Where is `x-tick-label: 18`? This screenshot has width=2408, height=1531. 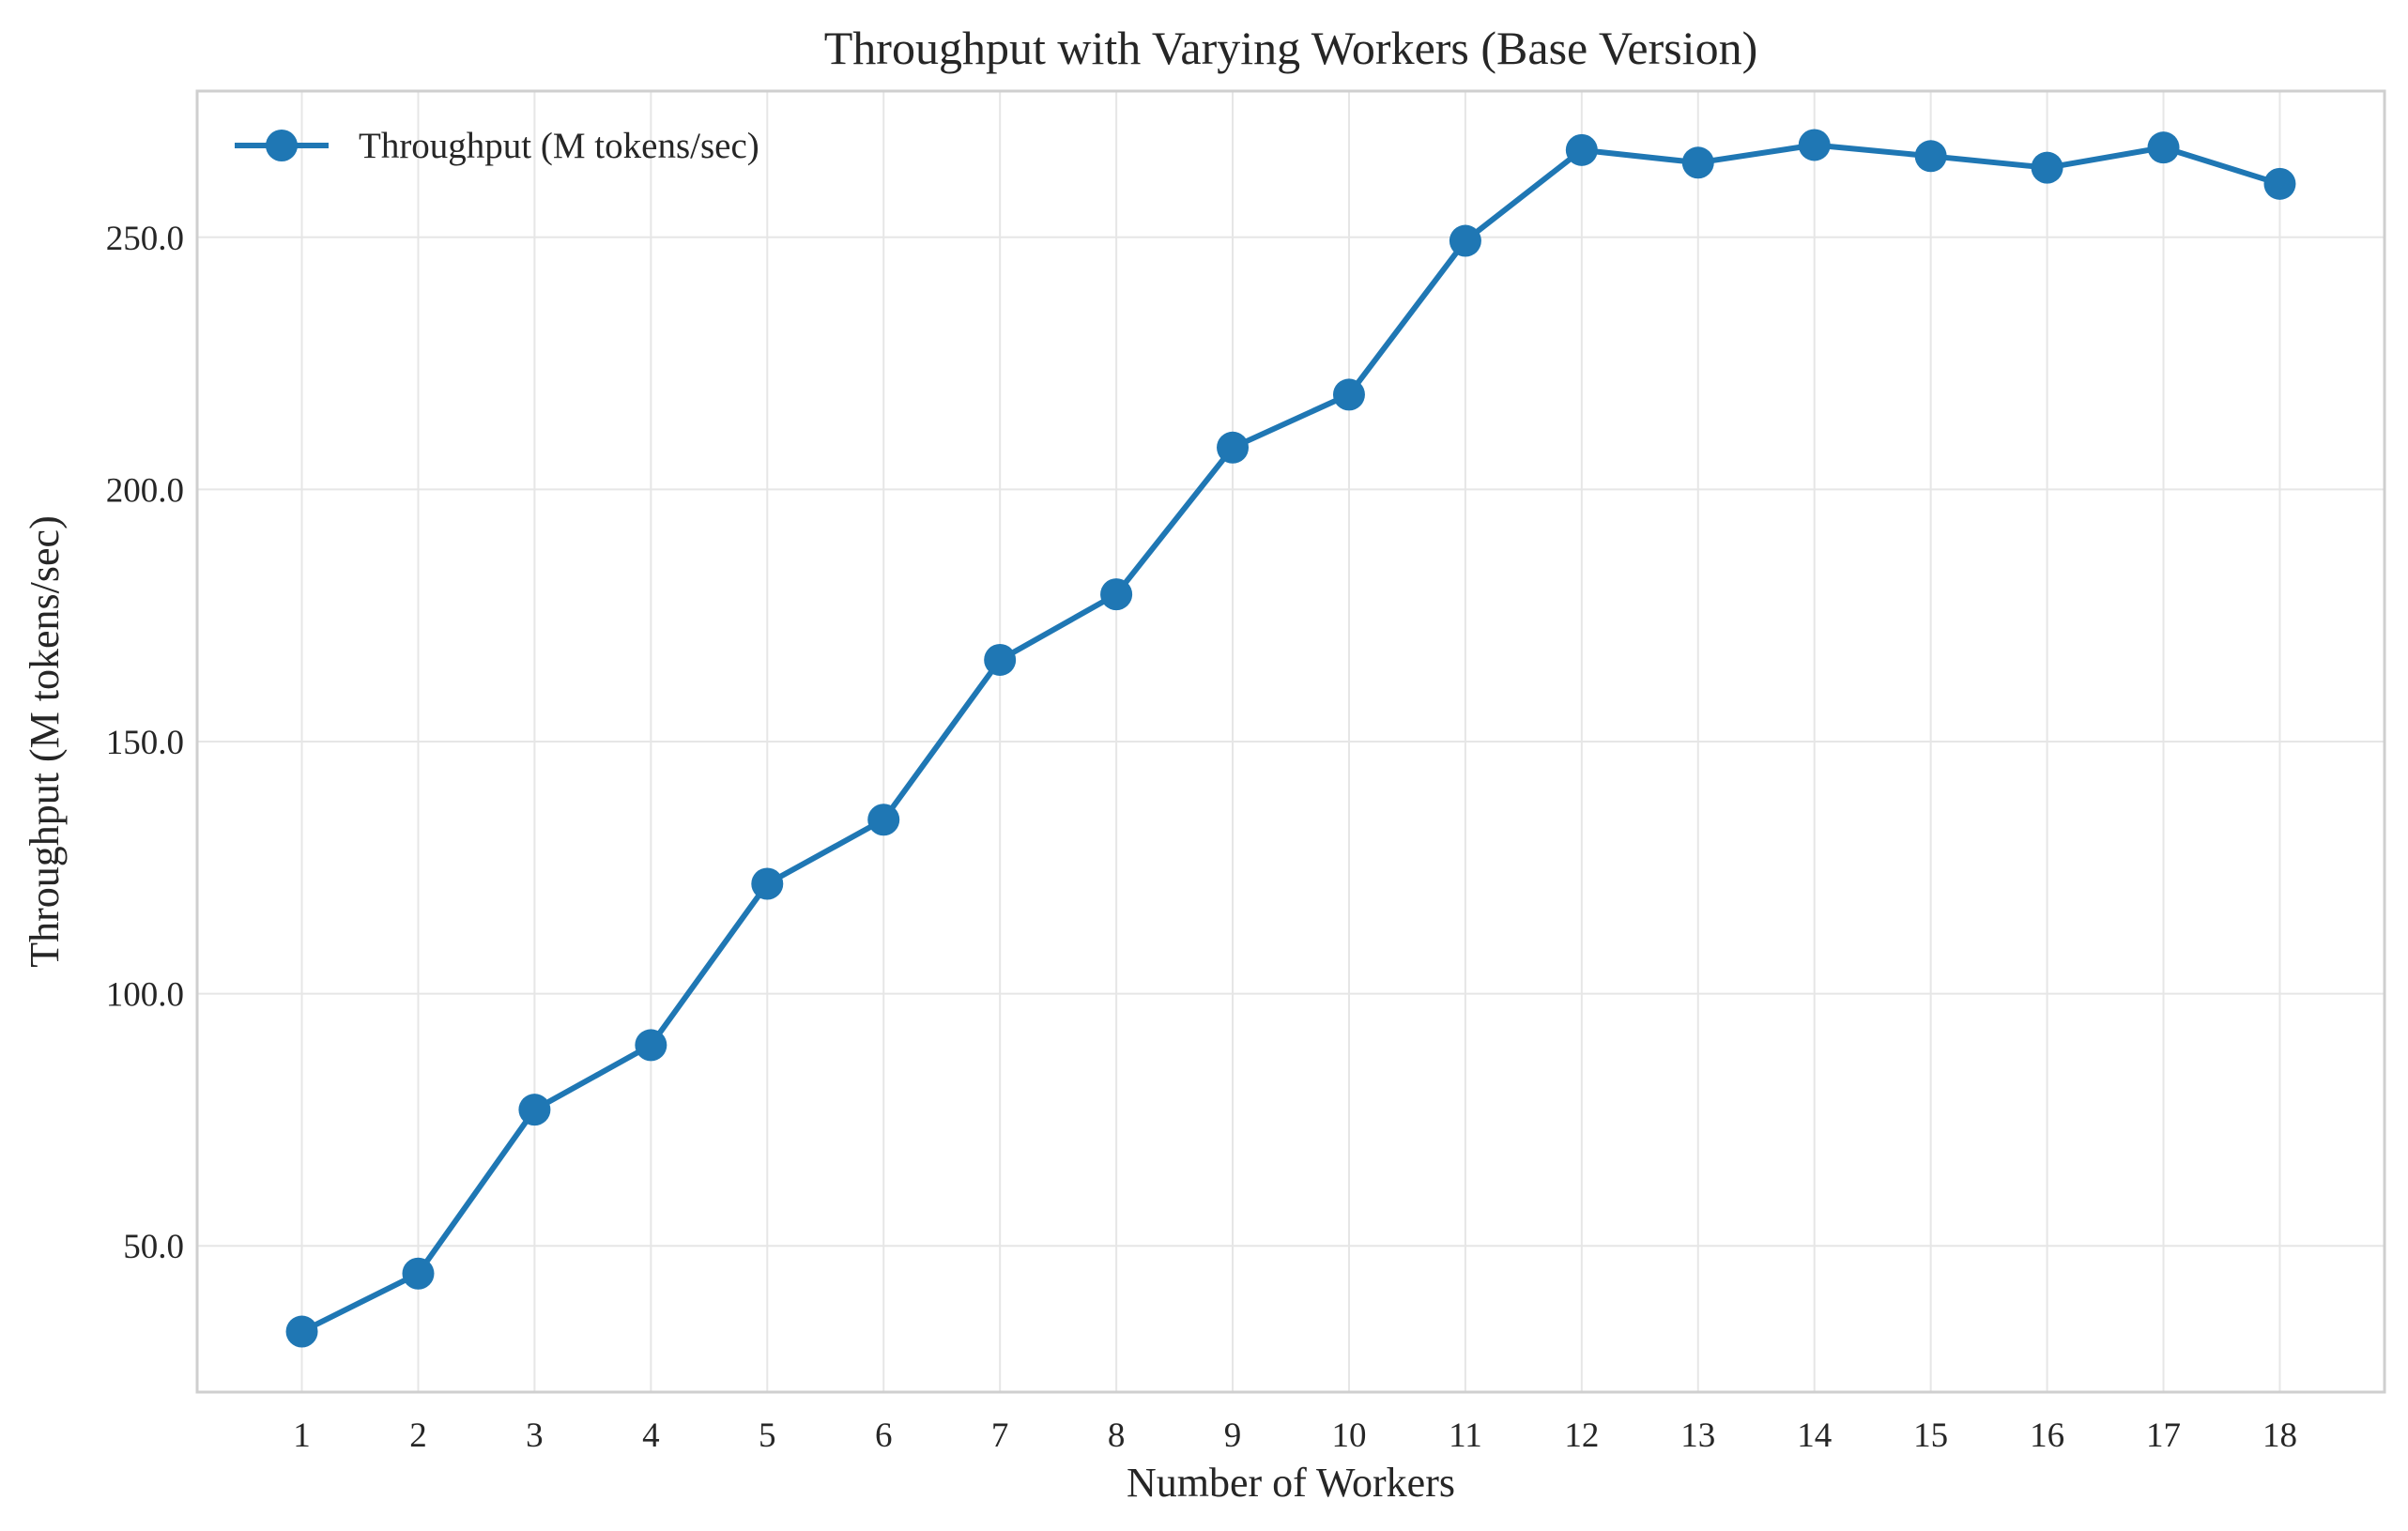 x-tick-label: 18 is located at coordinates (2279, 1435).